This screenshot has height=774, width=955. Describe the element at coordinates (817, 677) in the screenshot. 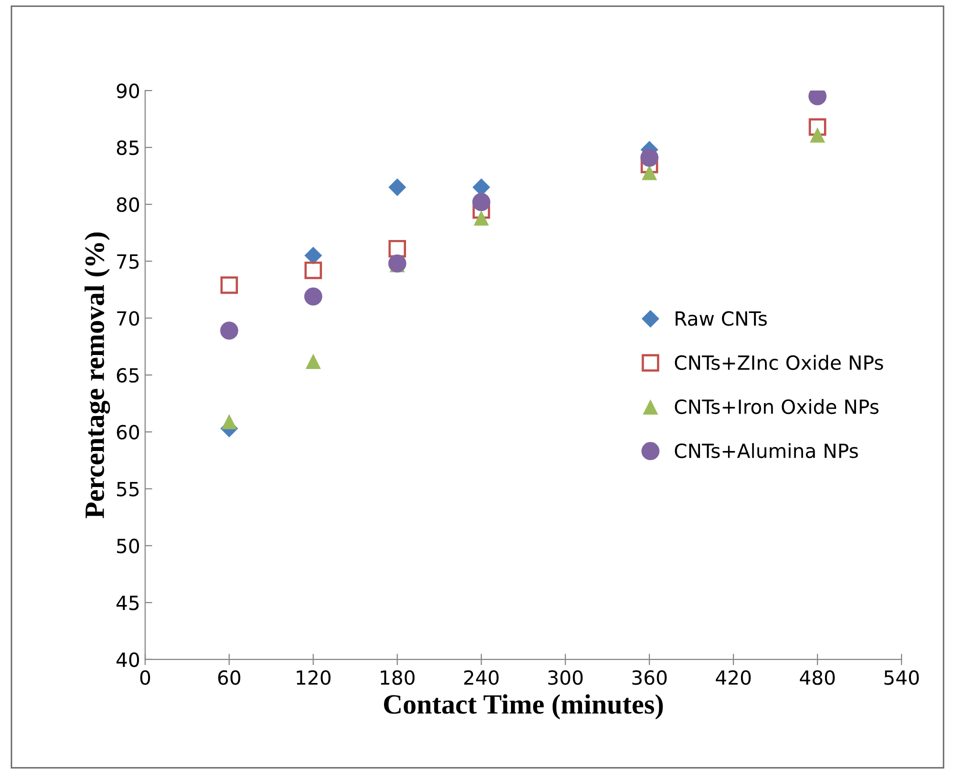

I see `x-tick-label: 480` at that location.